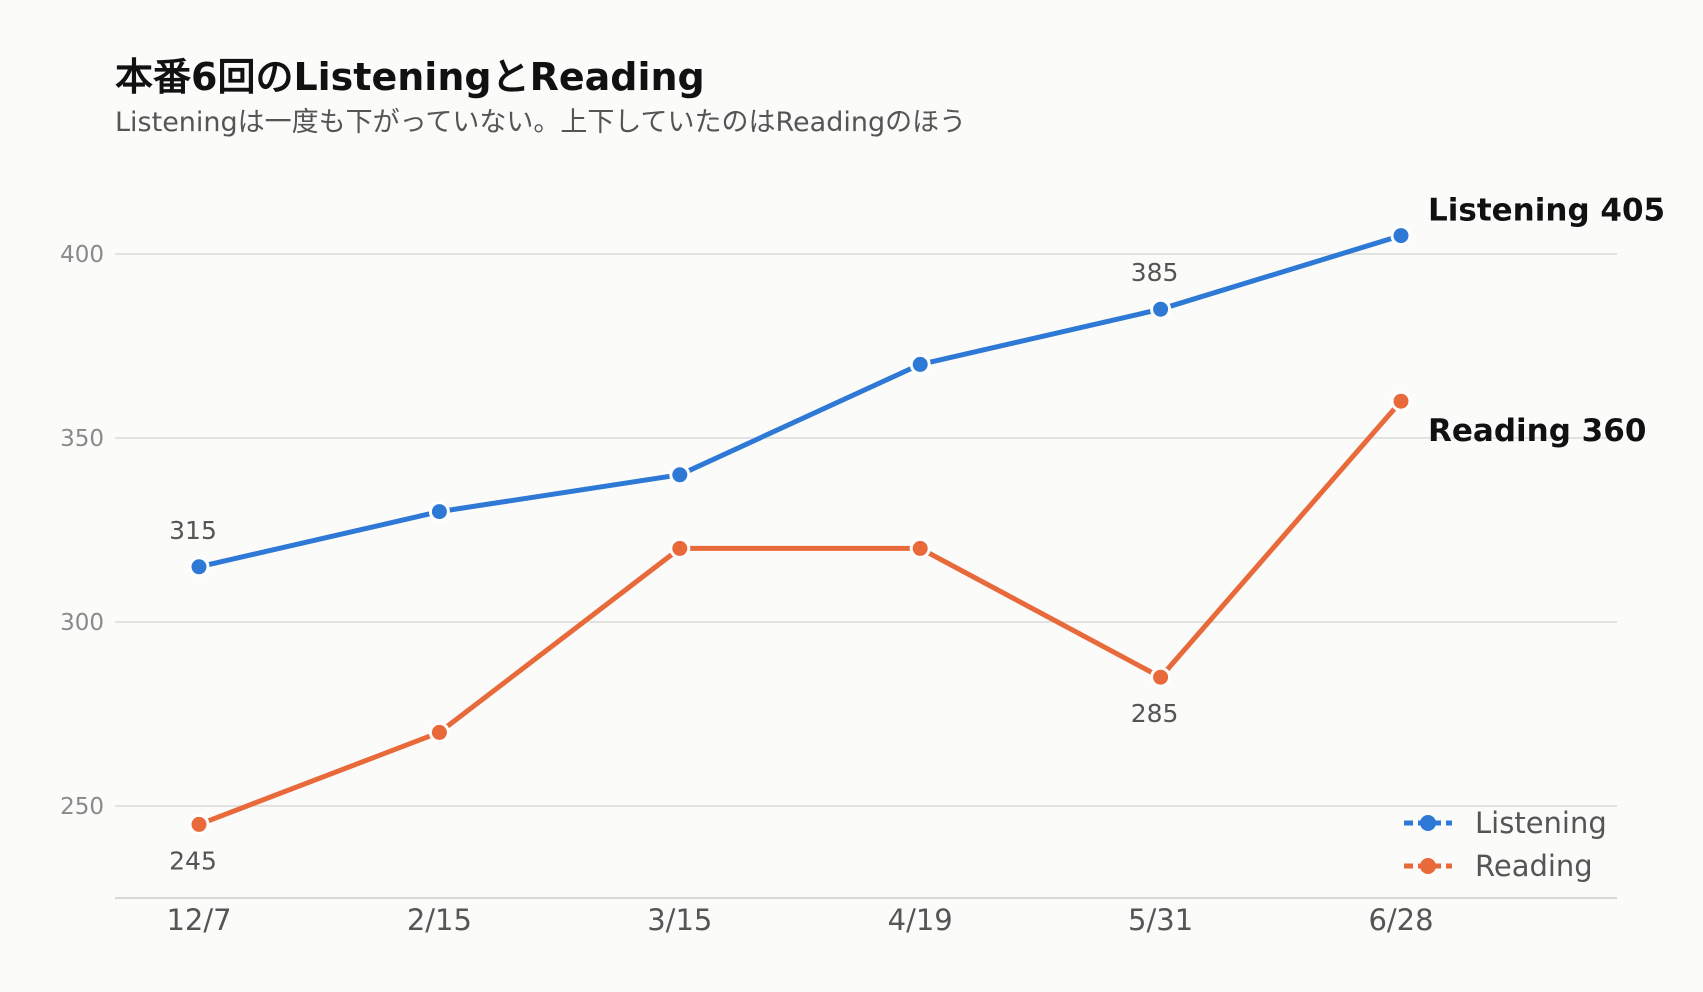 The image size is (1703, 992). I want to click on chart-title: 本番6回のListeningとReading, so click(410, 77).